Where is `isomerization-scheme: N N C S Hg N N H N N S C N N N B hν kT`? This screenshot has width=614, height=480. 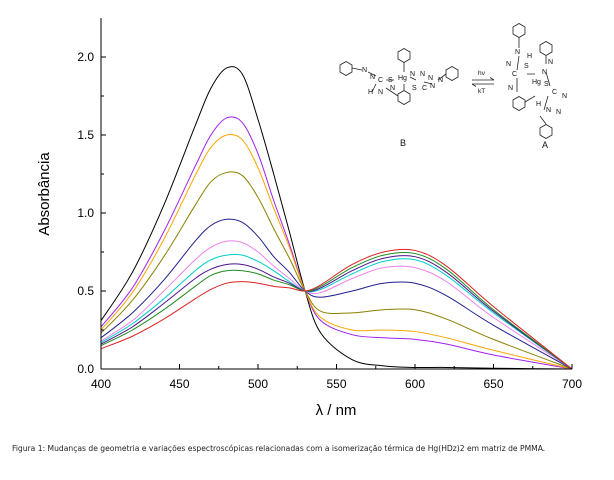 isomerization-scheme: N N C S Hg N N H N N S C N N N B hν kT is located at coordinates (453, 86).